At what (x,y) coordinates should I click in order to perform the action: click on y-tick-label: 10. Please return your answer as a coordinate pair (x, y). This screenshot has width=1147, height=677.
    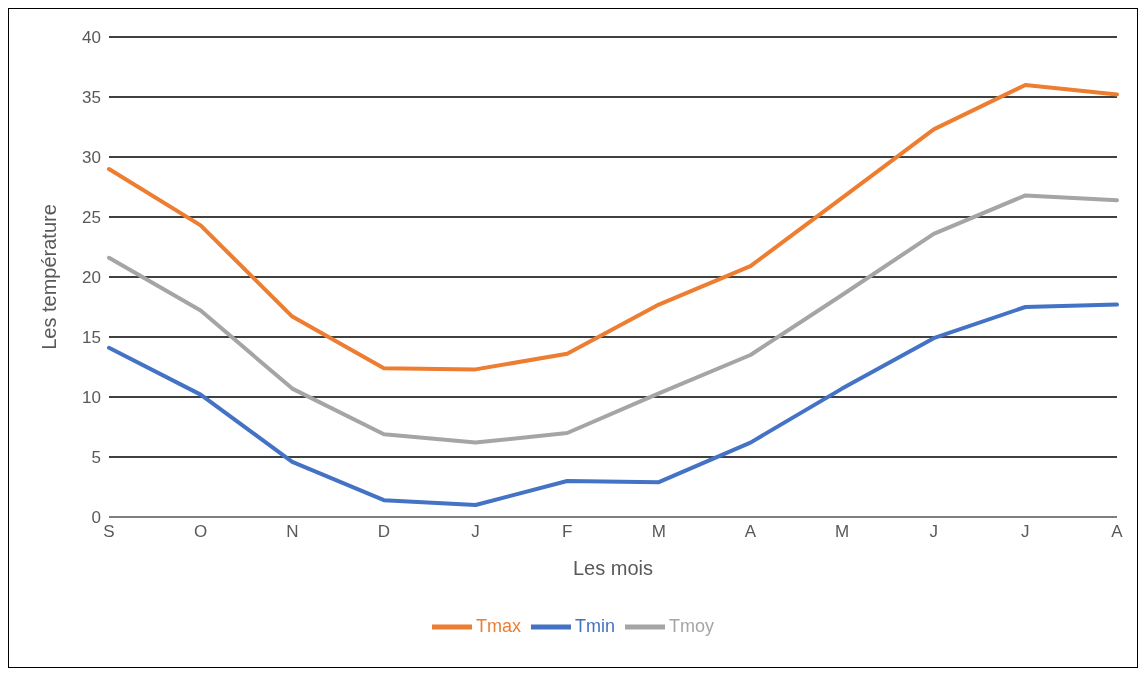
    Looking at the image, I should click on (91, 398).